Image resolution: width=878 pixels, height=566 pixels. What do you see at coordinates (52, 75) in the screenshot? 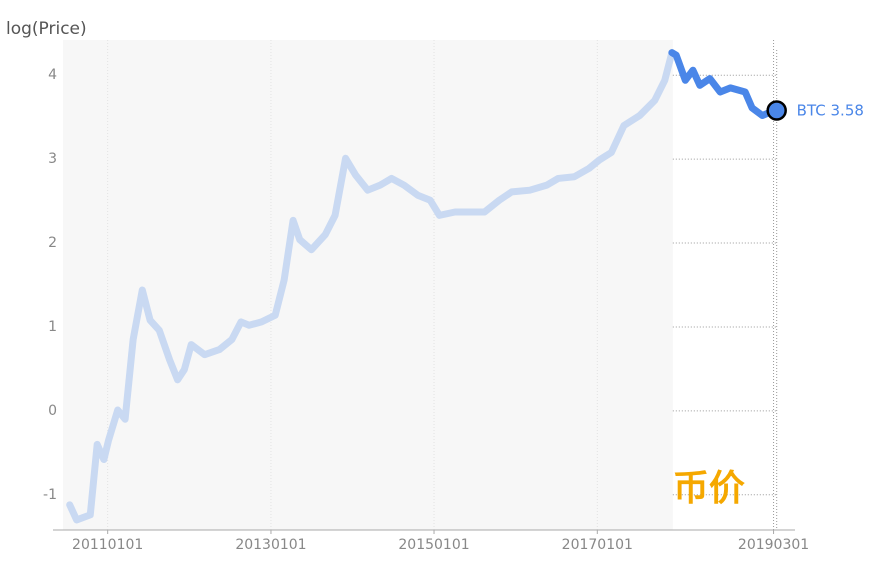
I see `y-tick-label: 4` at bounding box center [52, 75].